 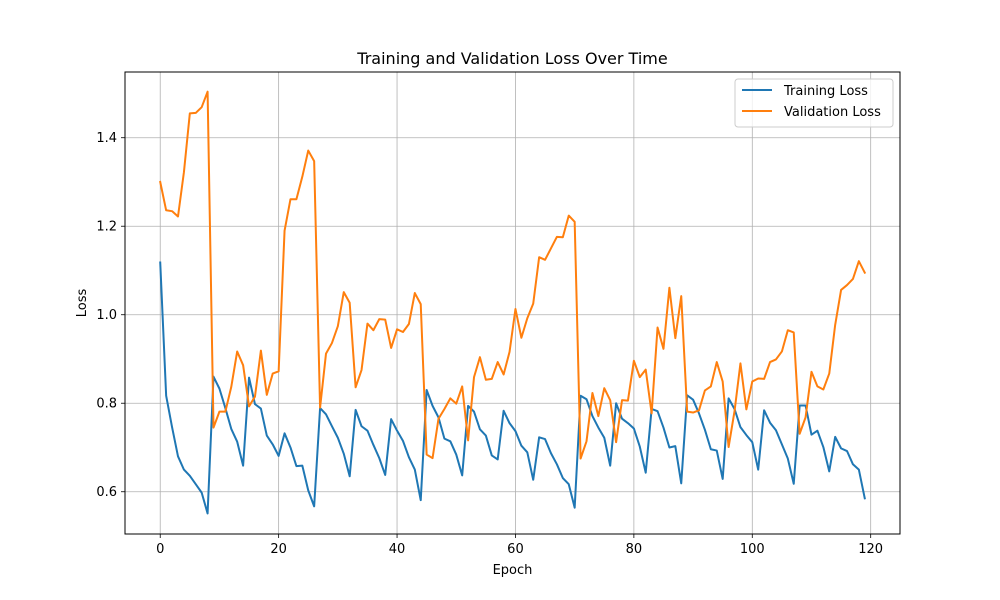 I want to click on y-tick-label: 0.8, so click(x=106, y=404).